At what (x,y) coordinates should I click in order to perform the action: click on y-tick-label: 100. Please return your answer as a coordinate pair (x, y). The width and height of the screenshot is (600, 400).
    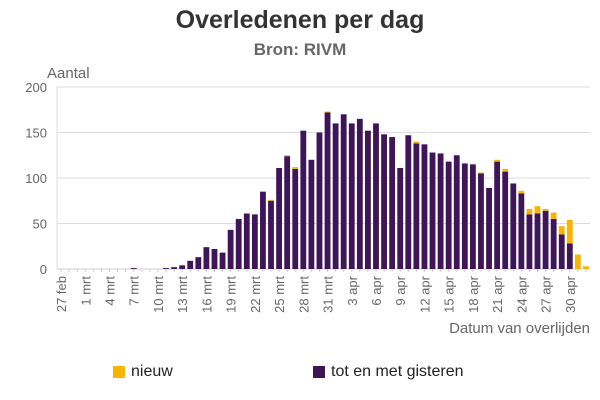
    Looking at the image, I should click on (36, 178).